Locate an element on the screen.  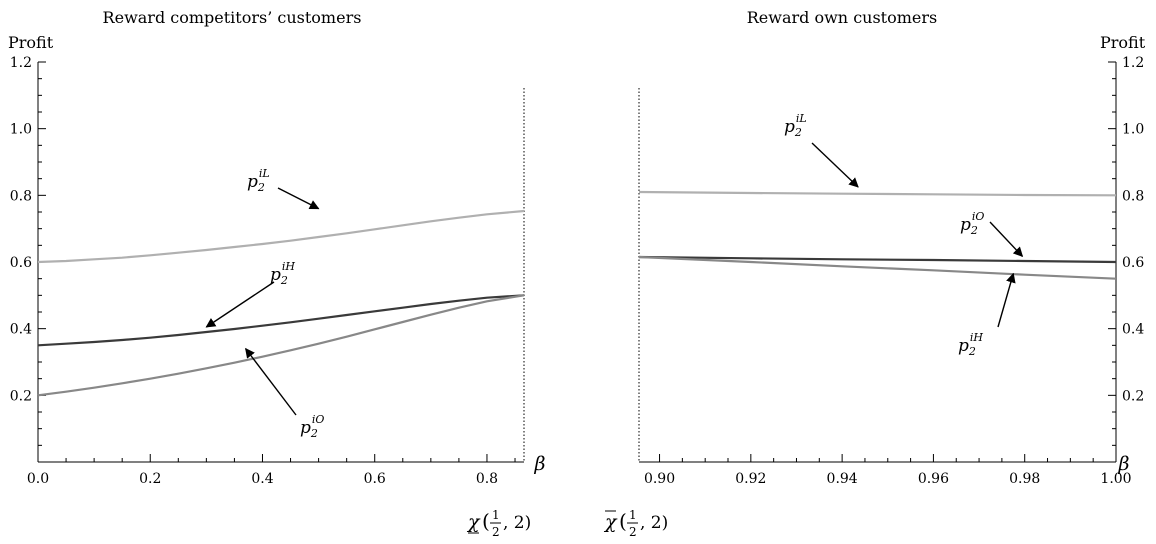
panel-title: Reward competitors’ customers is located at coordinates (232, 17).